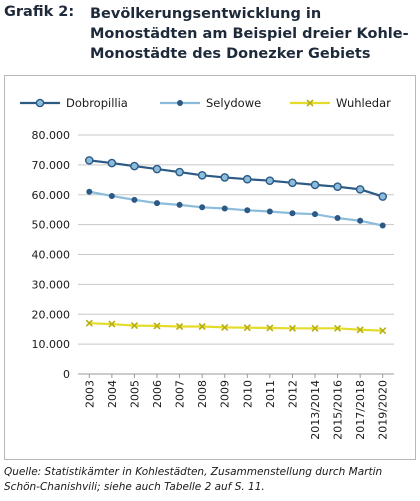  I want to click on x-tick-label: 2010, so click(247, 394).